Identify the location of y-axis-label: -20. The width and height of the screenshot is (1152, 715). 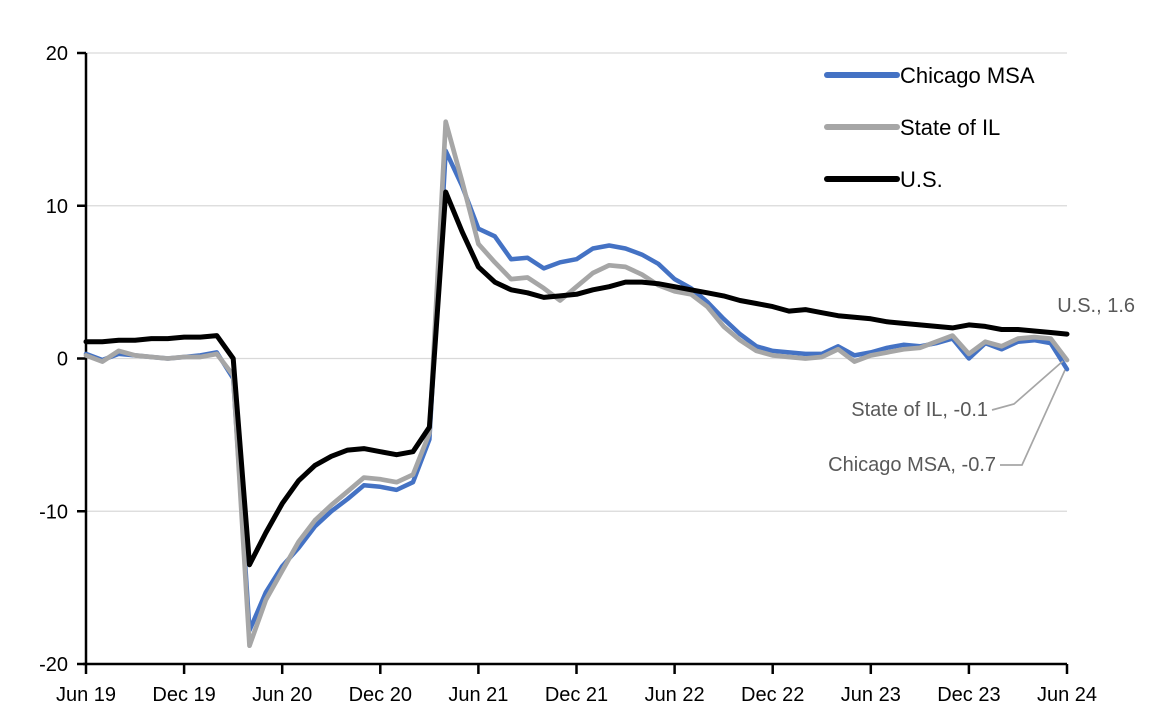
(53, 665).